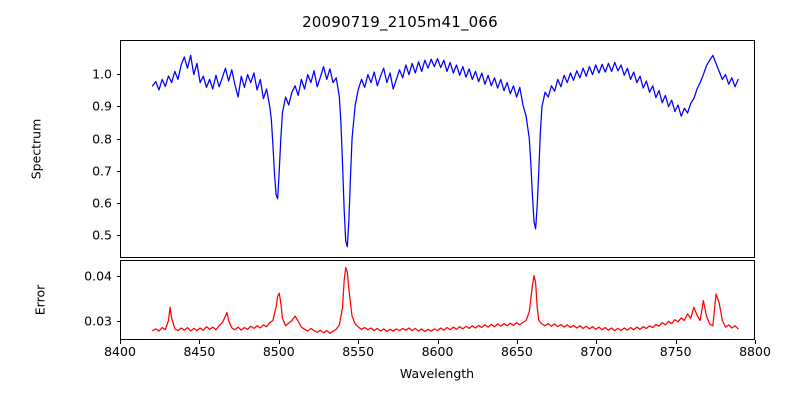  Describe the element at coordinates (446, 301) in the screenshot. I see `error-trace` at that location.